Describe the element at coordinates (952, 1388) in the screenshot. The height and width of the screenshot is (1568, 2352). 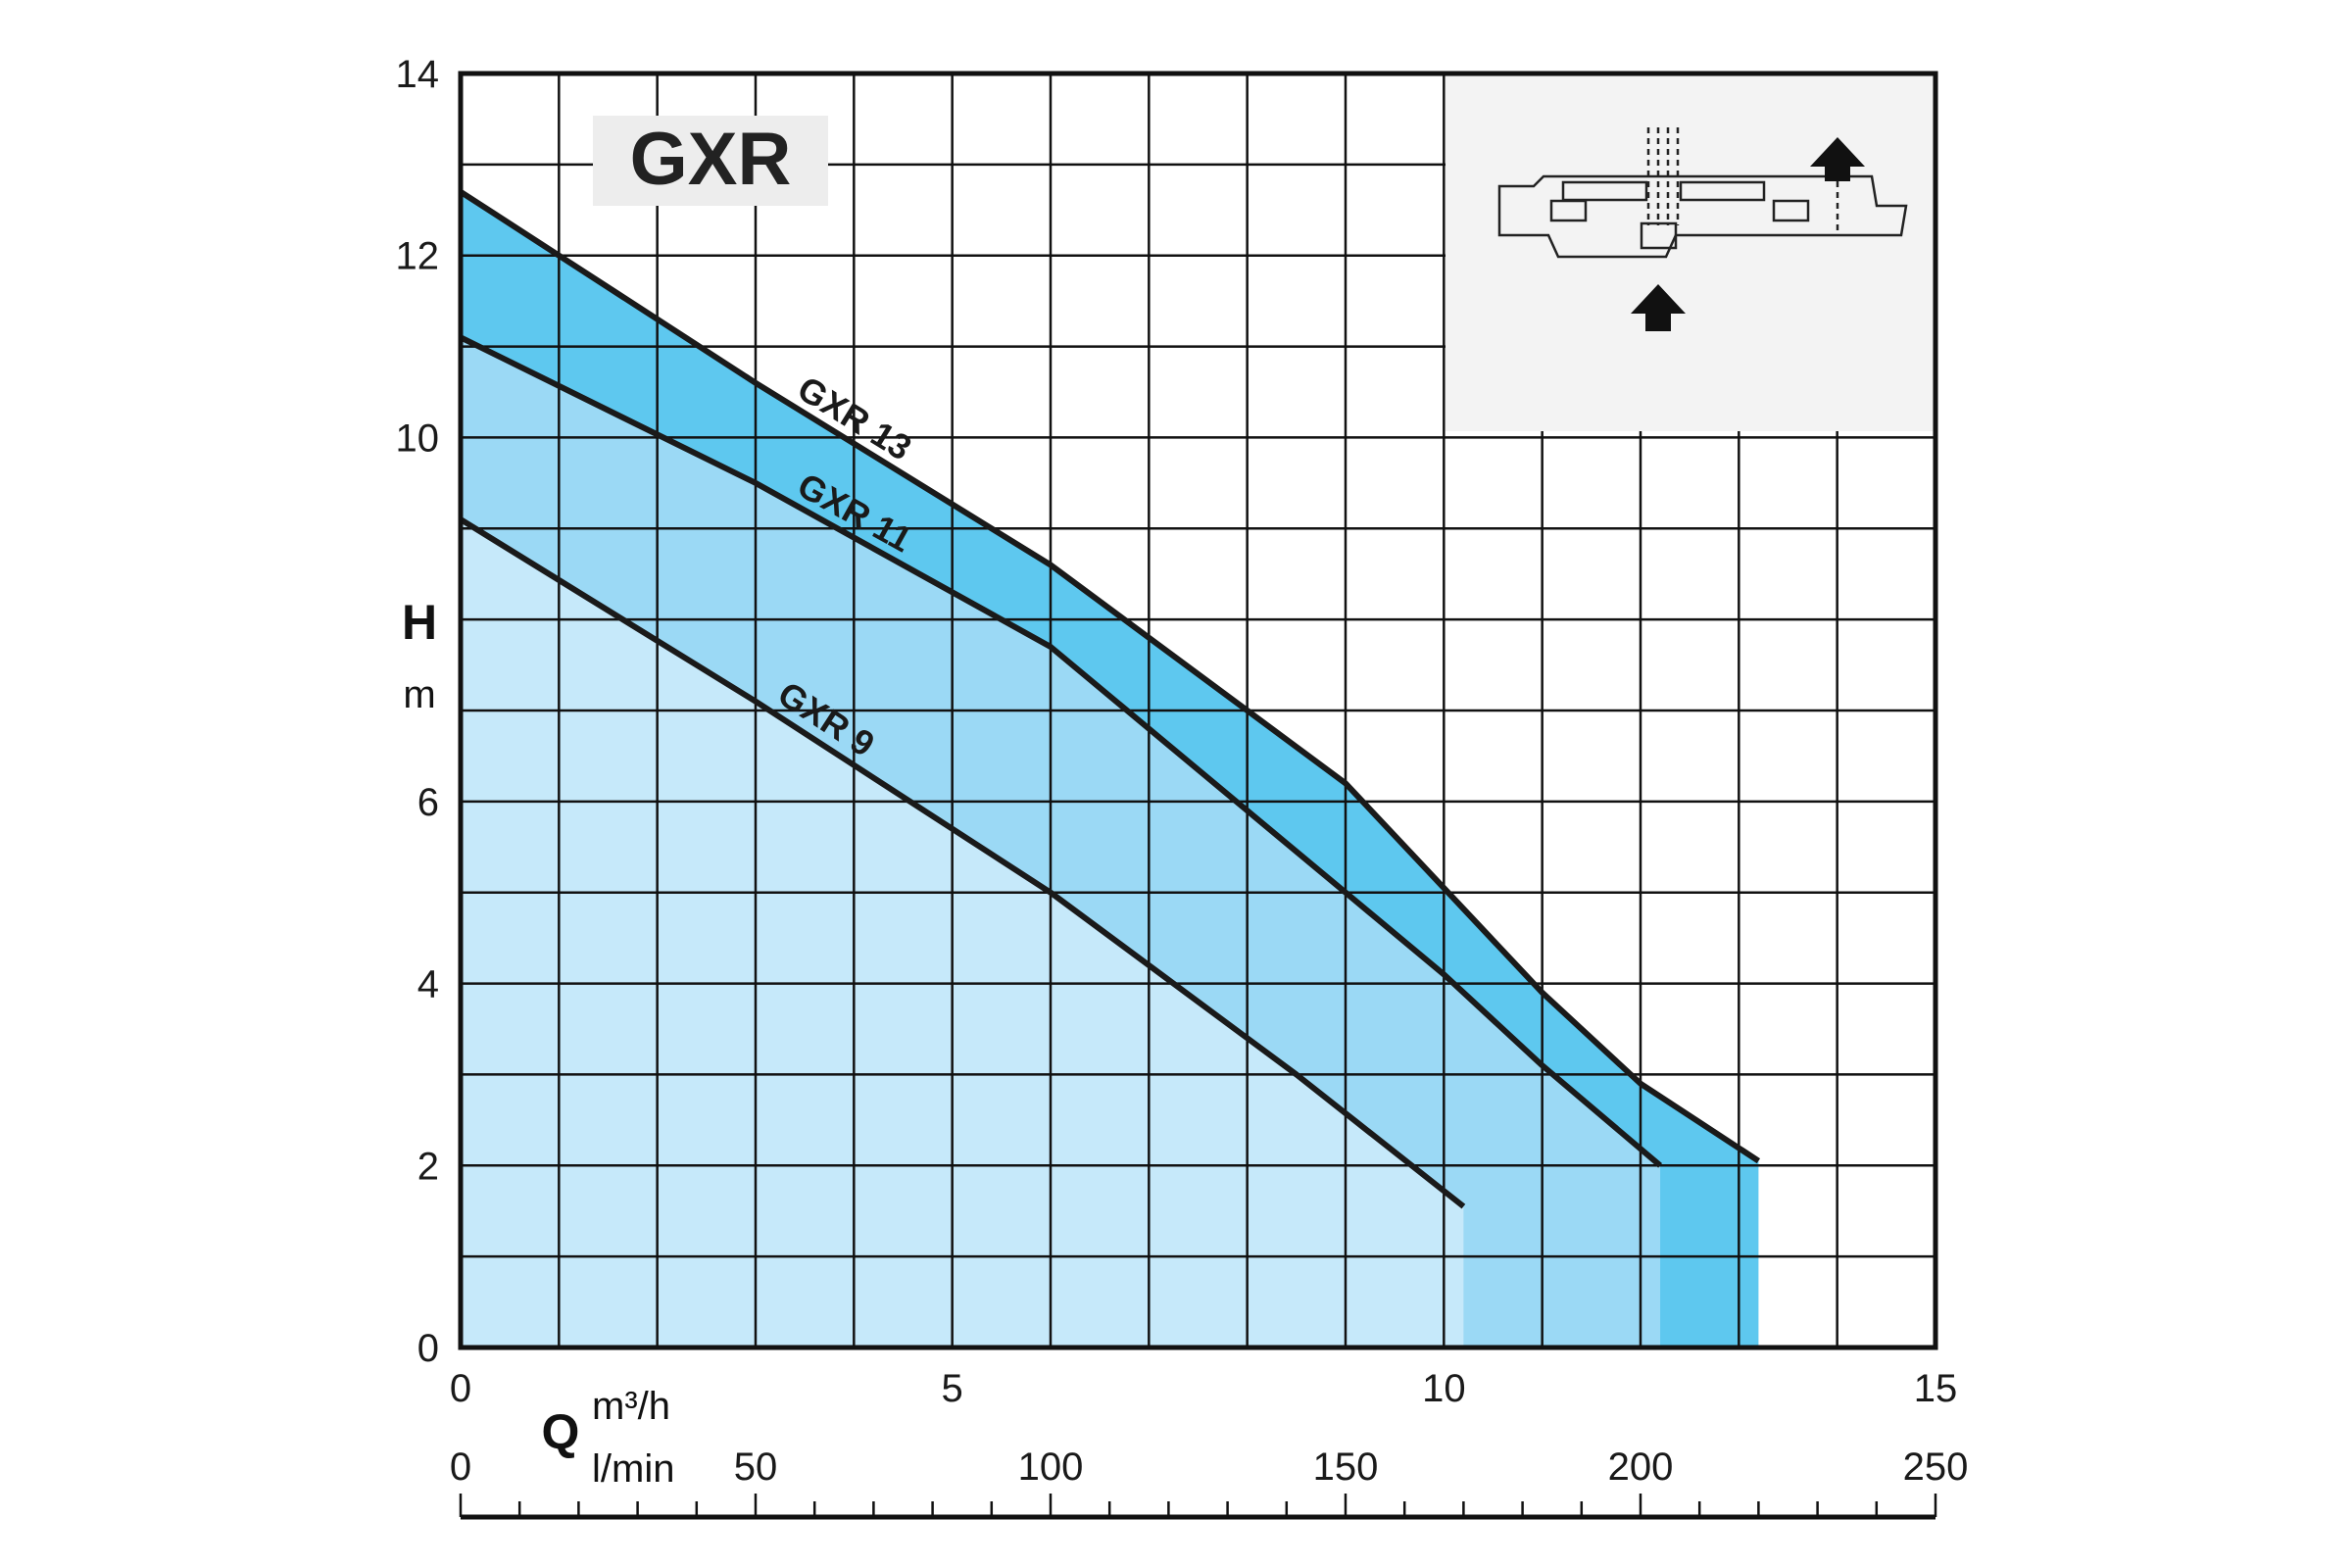
I see `x-tick-label: 5` at that location.